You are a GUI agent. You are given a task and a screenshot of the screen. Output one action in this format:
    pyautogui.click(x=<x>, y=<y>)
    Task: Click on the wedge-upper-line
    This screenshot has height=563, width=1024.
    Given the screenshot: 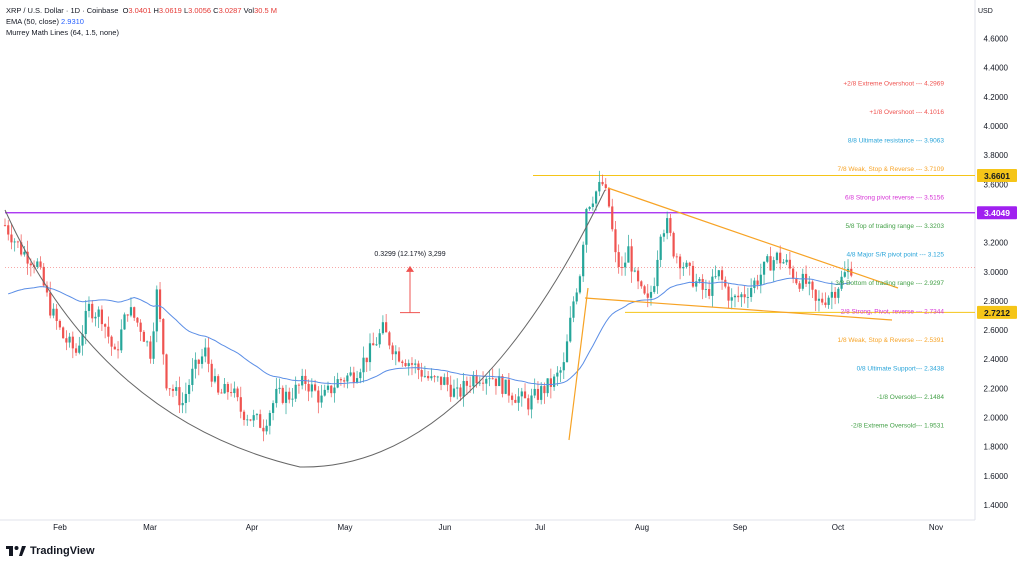 What is the action you would take?
    pyautogui.click(x=753, y=238)
    